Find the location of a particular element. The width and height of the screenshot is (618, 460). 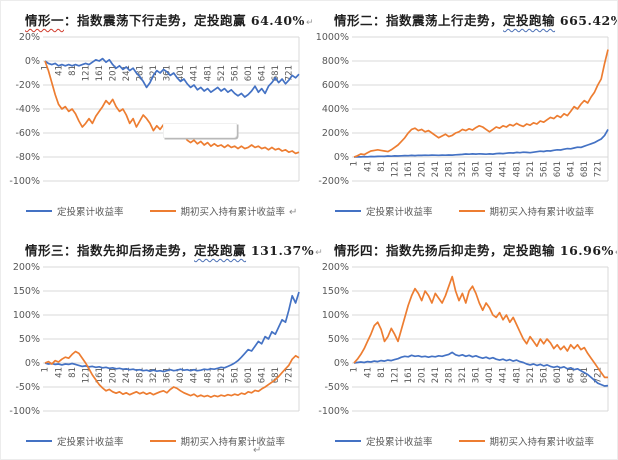

svg-text: -40% is located at coordinates (27, 109).